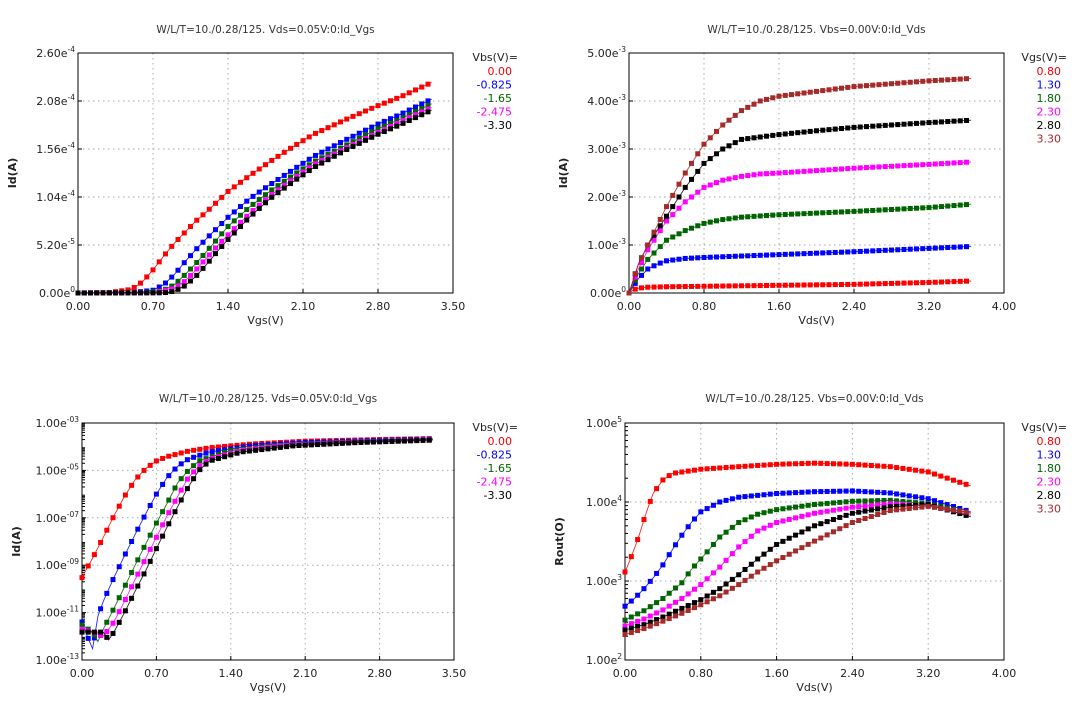 The width and height of the screenshot is (1090, 701). Describe the element at coordinates (1004, 673) in the screenshot. I see `x-tick-label: 4.00` at that location.